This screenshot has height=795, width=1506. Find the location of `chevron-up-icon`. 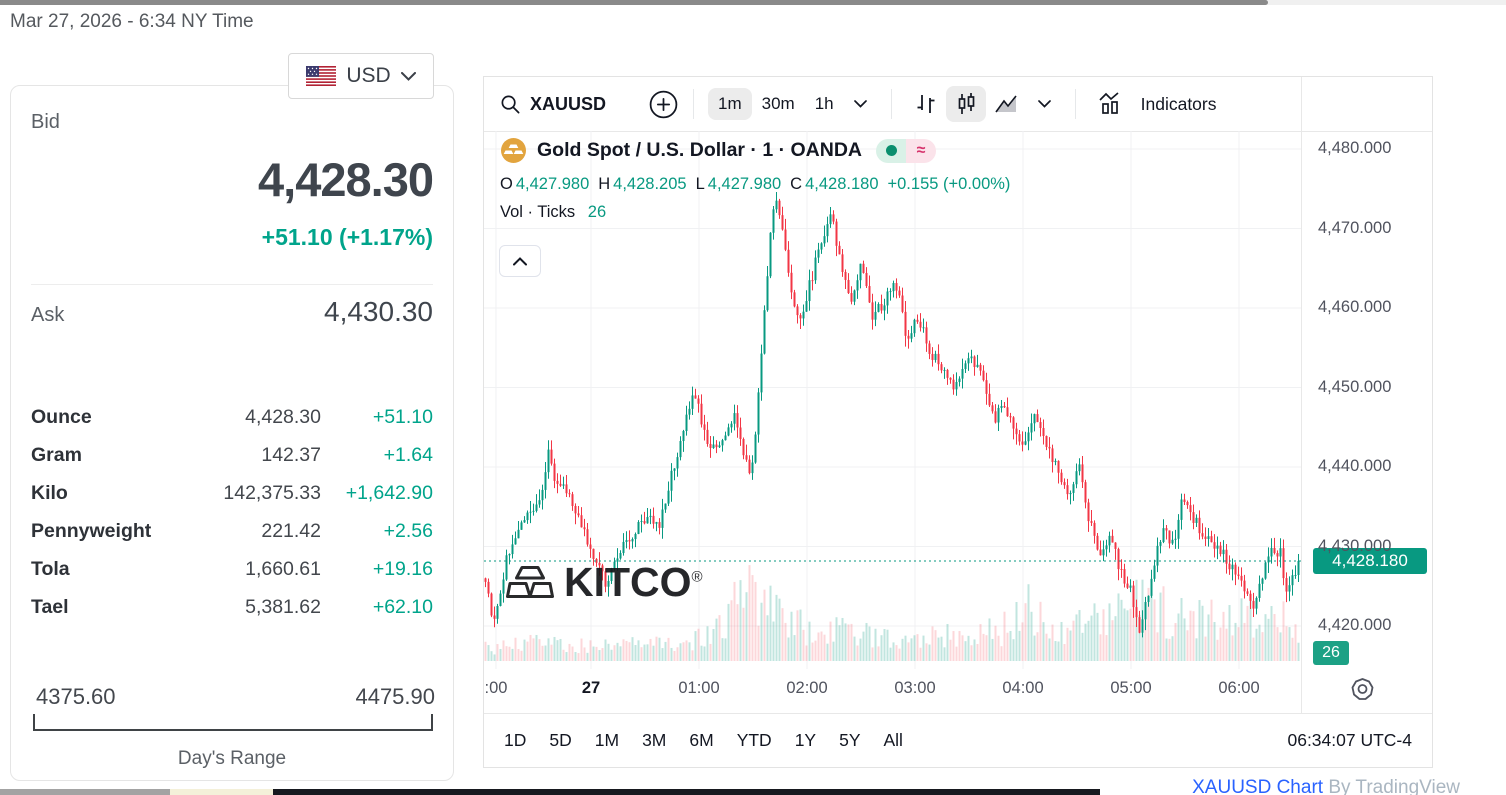

chevron-up-icon is located at coordinates (520, 260).